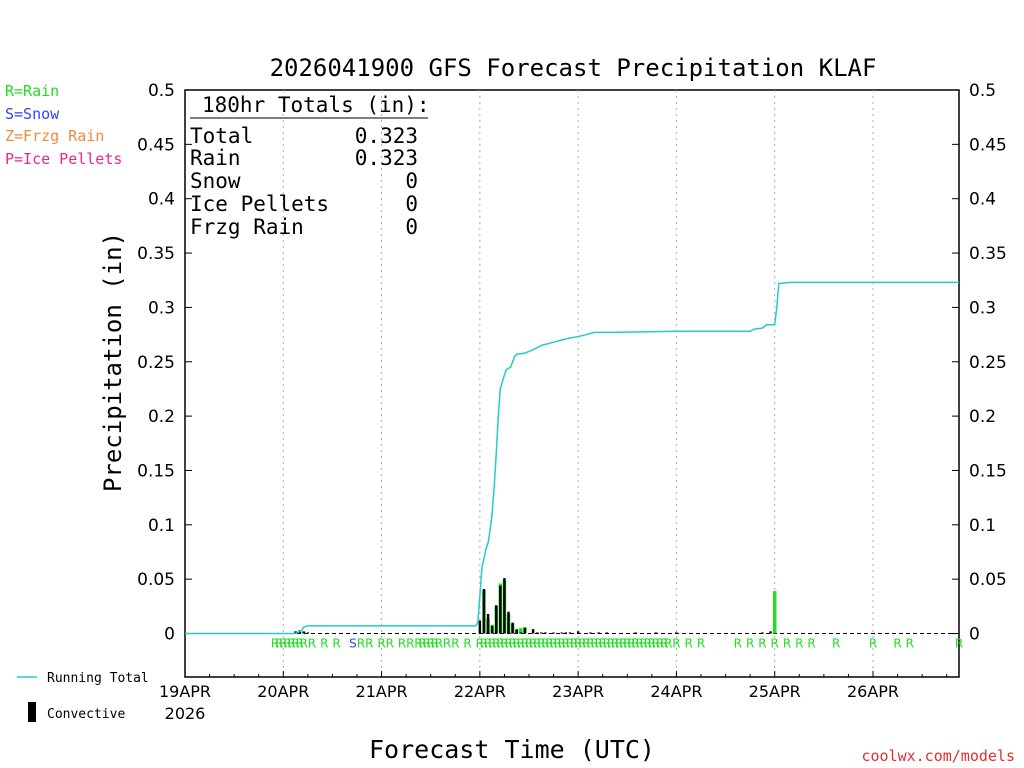 The image size is (1024, 768). What do you see at coordinates (982, 417) in the screenshot?
I see `y-tick-label-right: 0.2` at bounding box center [982, 417].